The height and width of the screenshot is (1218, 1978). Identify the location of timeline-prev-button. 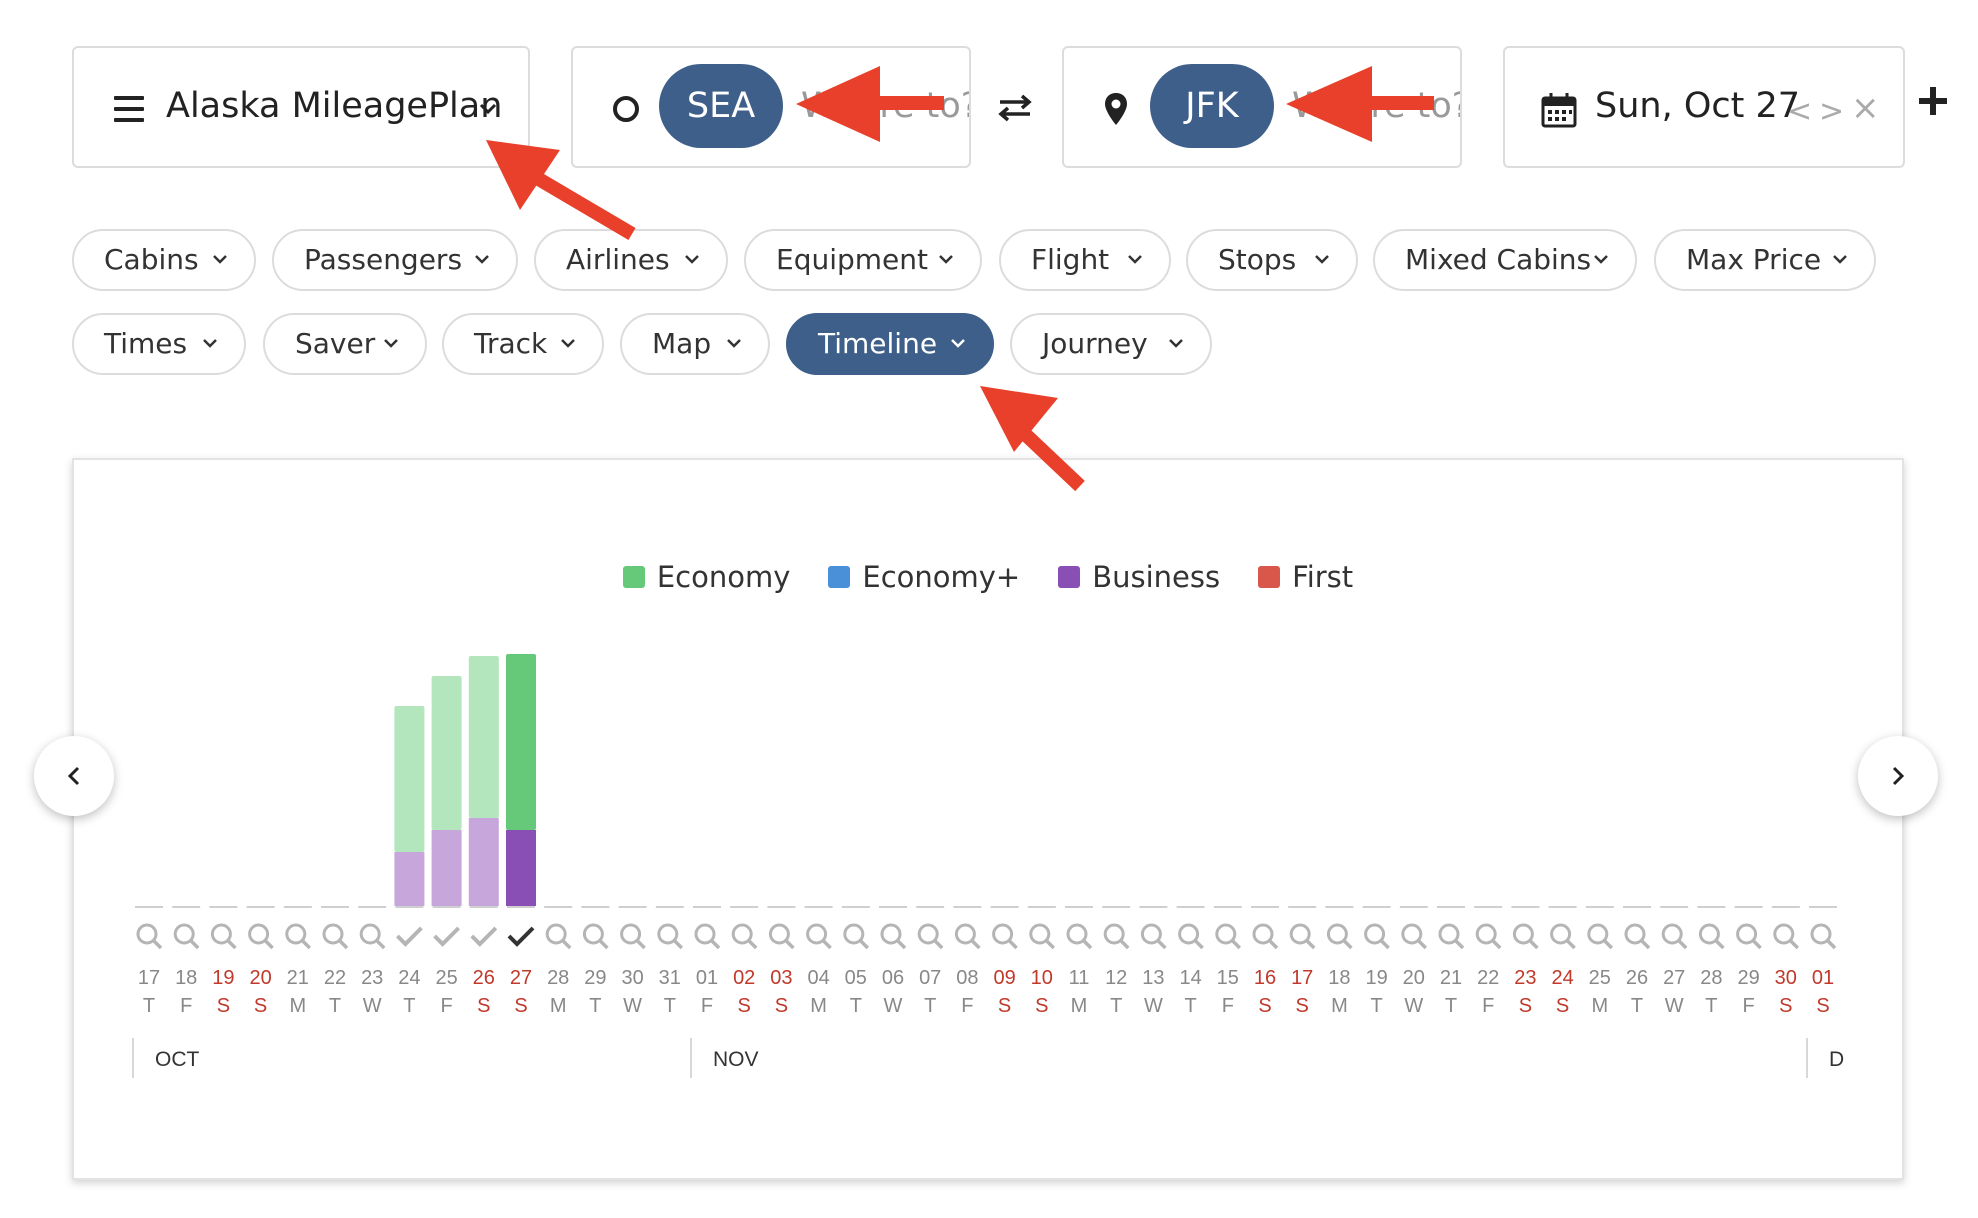
(74, 776).